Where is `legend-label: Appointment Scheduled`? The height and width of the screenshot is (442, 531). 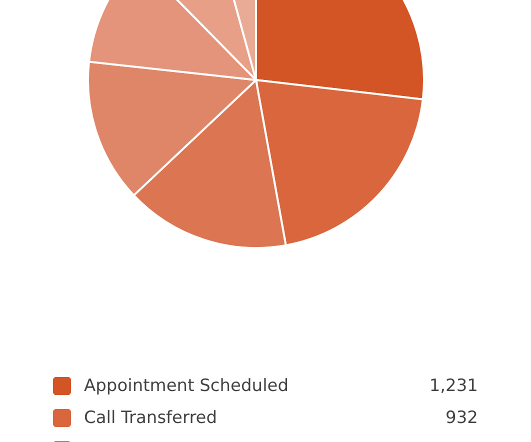 legend-label: Appointment Scheduled is located at coordinates (186, 386).